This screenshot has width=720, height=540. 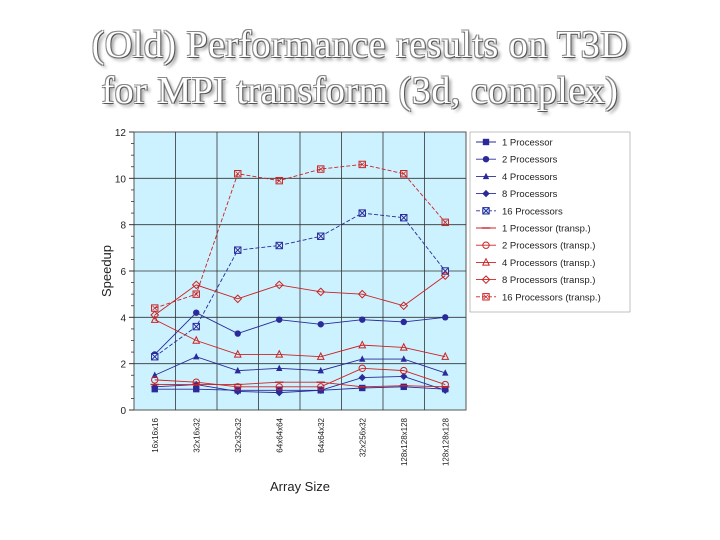 I want to click on slide-title-line1: (Old) Performance results on T3D, so click(x=360, y=45).